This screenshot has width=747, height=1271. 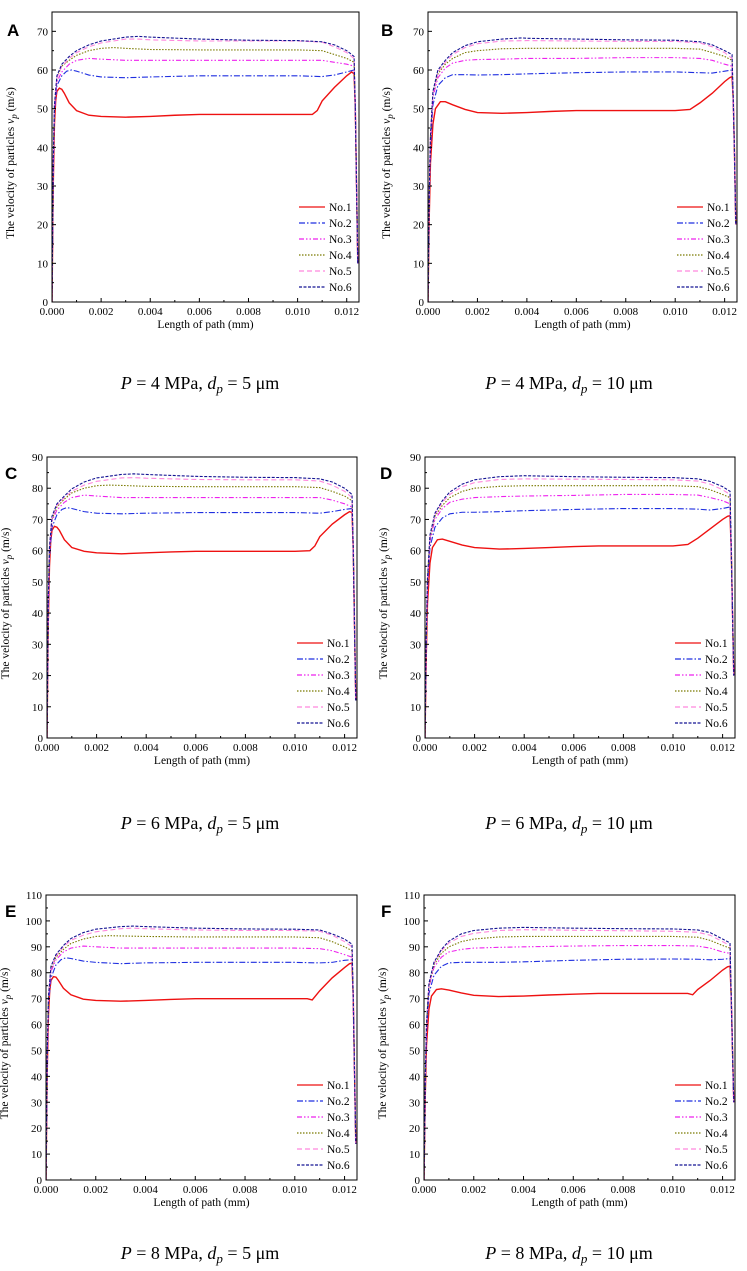 What do you see at coordinates (579, 1203) in the screenshot?
I see `chart-f-xlabel: Length of path (mm)` at bounding box center [579, 1203].